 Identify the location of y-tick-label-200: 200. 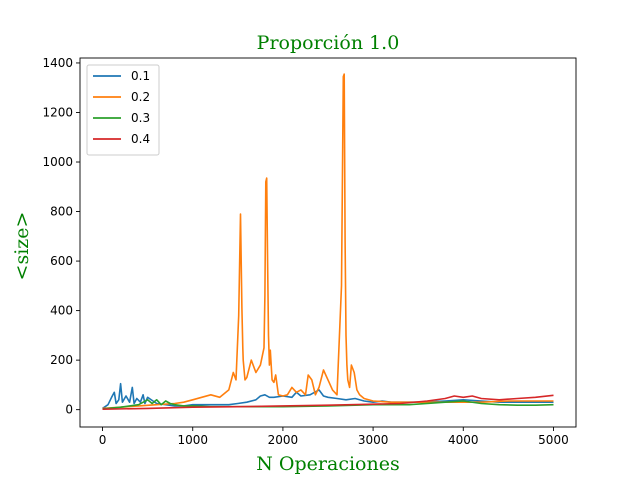
(61, 360).